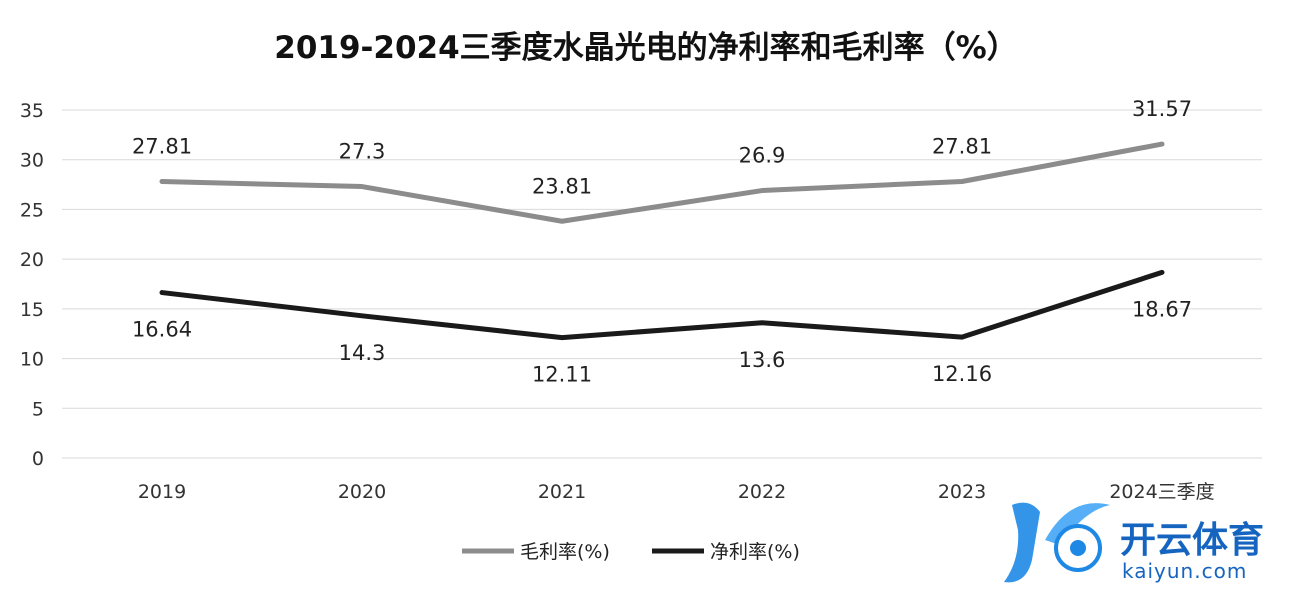 Image resolution: width=1292 pixels, height=594 pixels. Describe the element at coordinates (362, 353) in the screenshot. I see `data-label: 14.3` at that location.